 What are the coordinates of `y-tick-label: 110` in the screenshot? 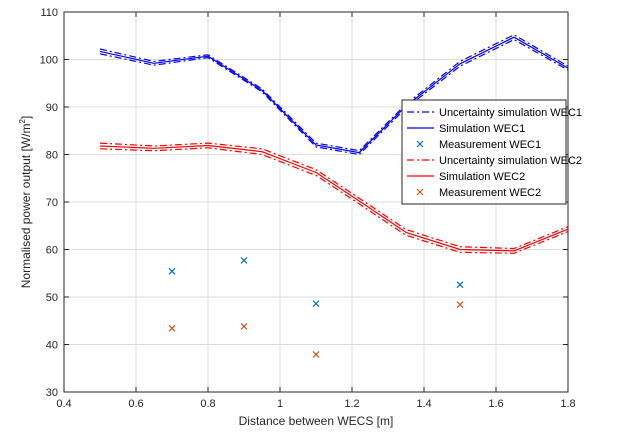 It's located at (49, 13).